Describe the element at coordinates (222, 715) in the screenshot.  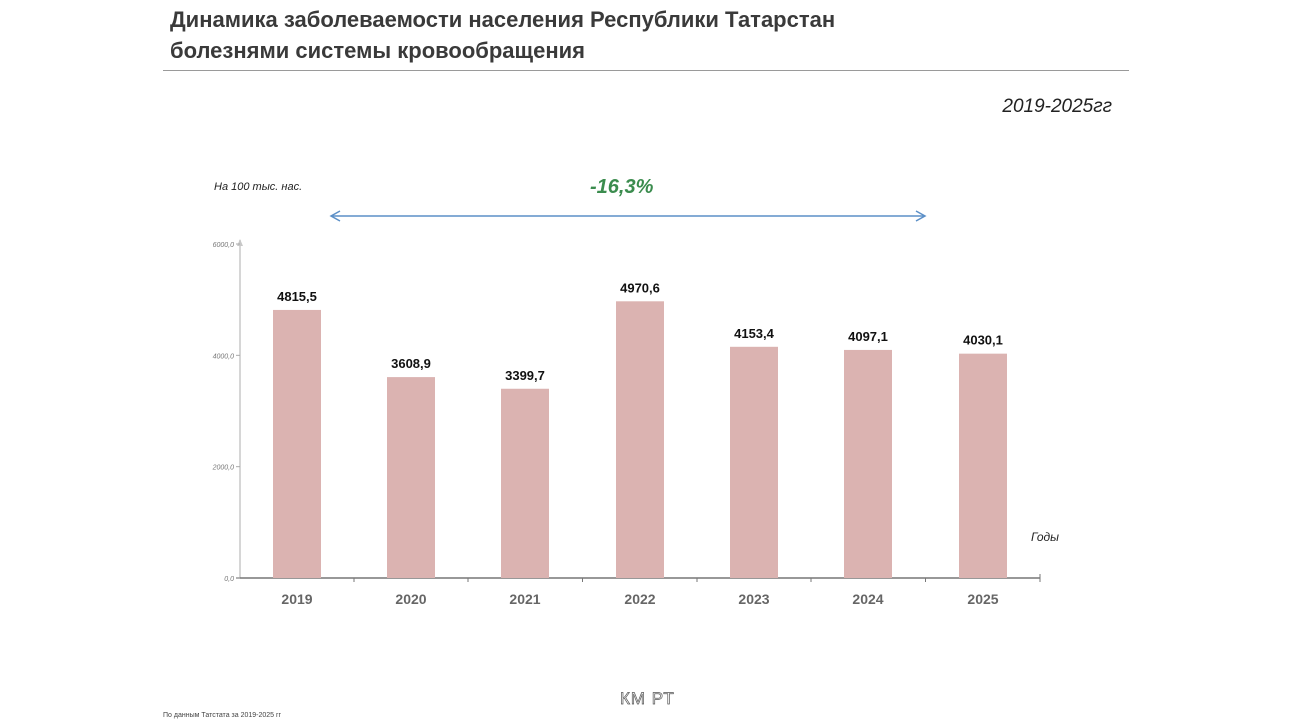
I see `source-note: По данным Татстата за 2019-2025 гг` at that location.